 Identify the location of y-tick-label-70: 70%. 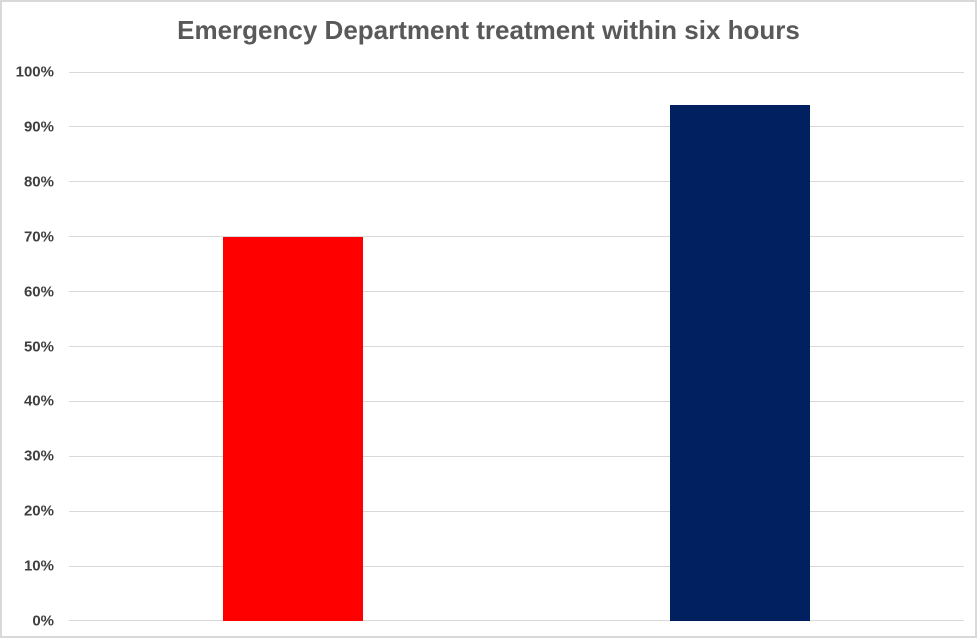
(38, 237).